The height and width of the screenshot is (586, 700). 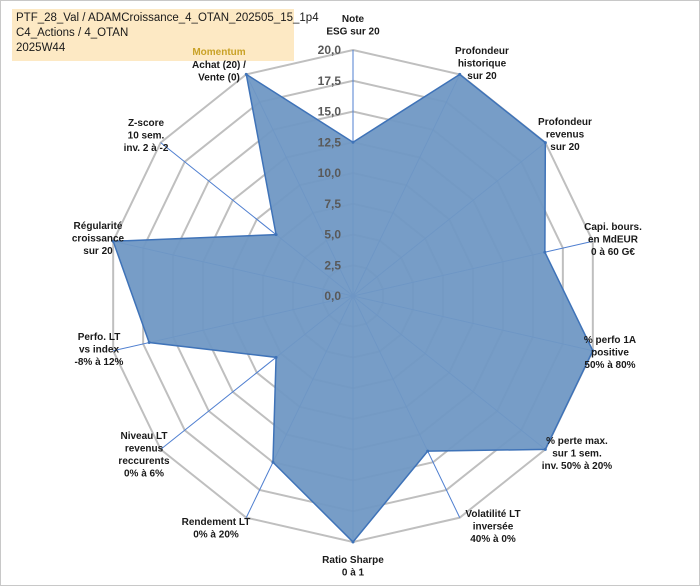 What do you see at coordinates (610, 353) in the screenshot?
I see `axis-label: % perfo 1A positive 50% à 80%` at bounding box center [610, 353].